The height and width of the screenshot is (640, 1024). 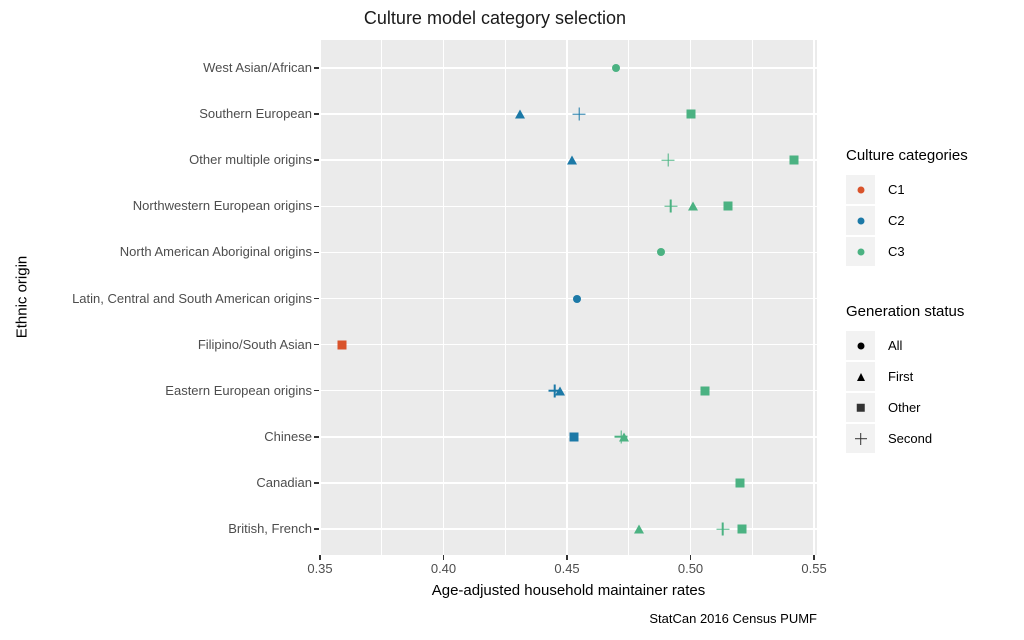 What do you see at coordinates (255, 114) in the screenshot?
I see `y-tick-label: Southern European` at bounding box center [255, 114].